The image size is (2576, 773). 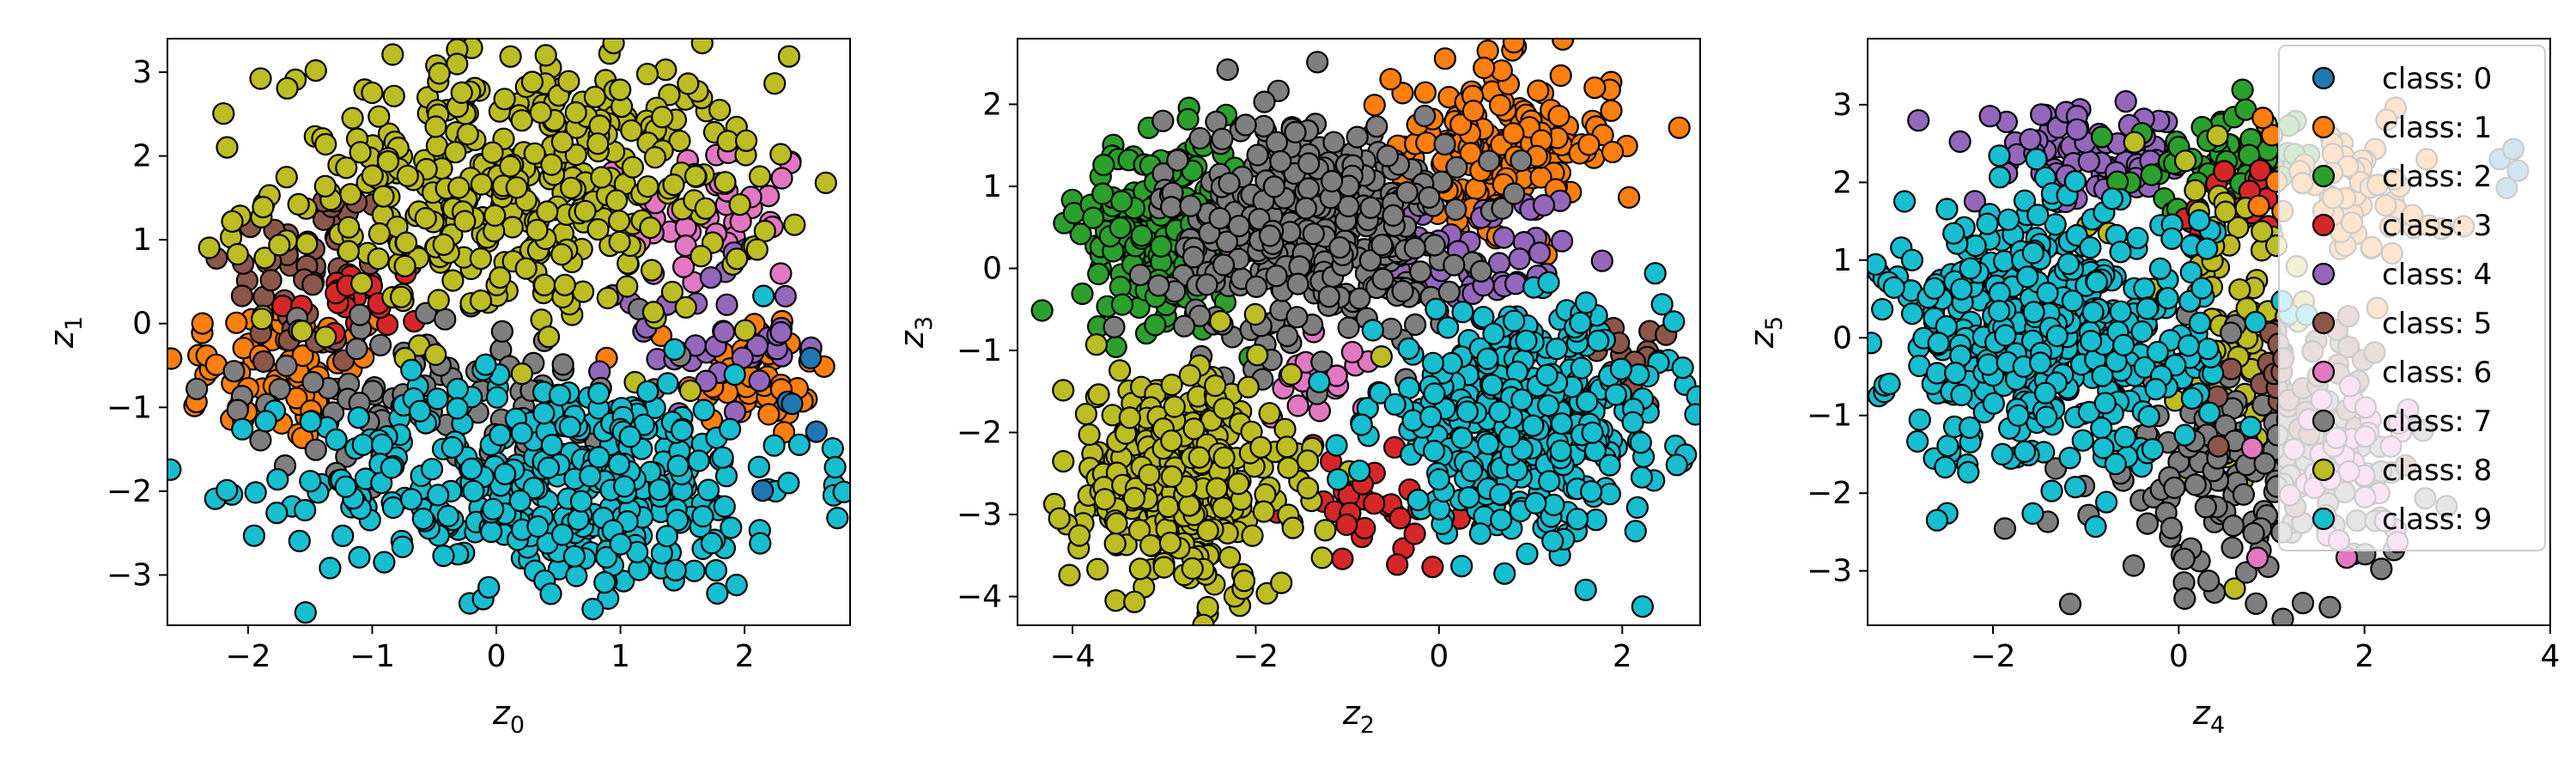 I want to click on legend-entry-label: class: 4, so click(x=2437, y=275).